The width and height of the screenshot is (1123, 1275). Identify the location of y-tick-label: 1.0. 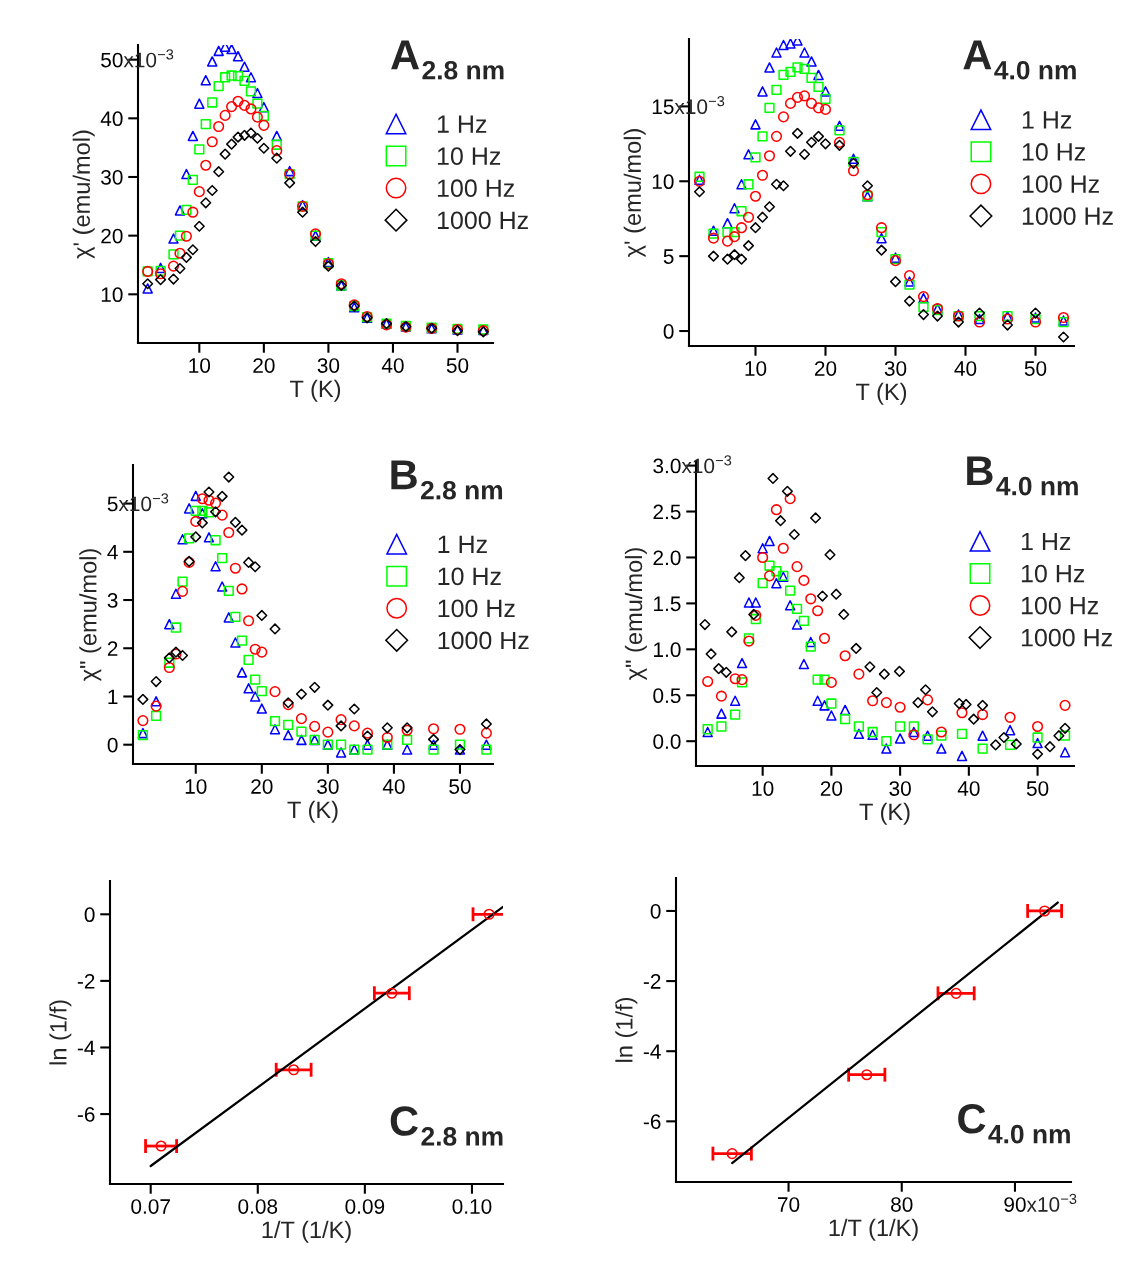
(667, 650).